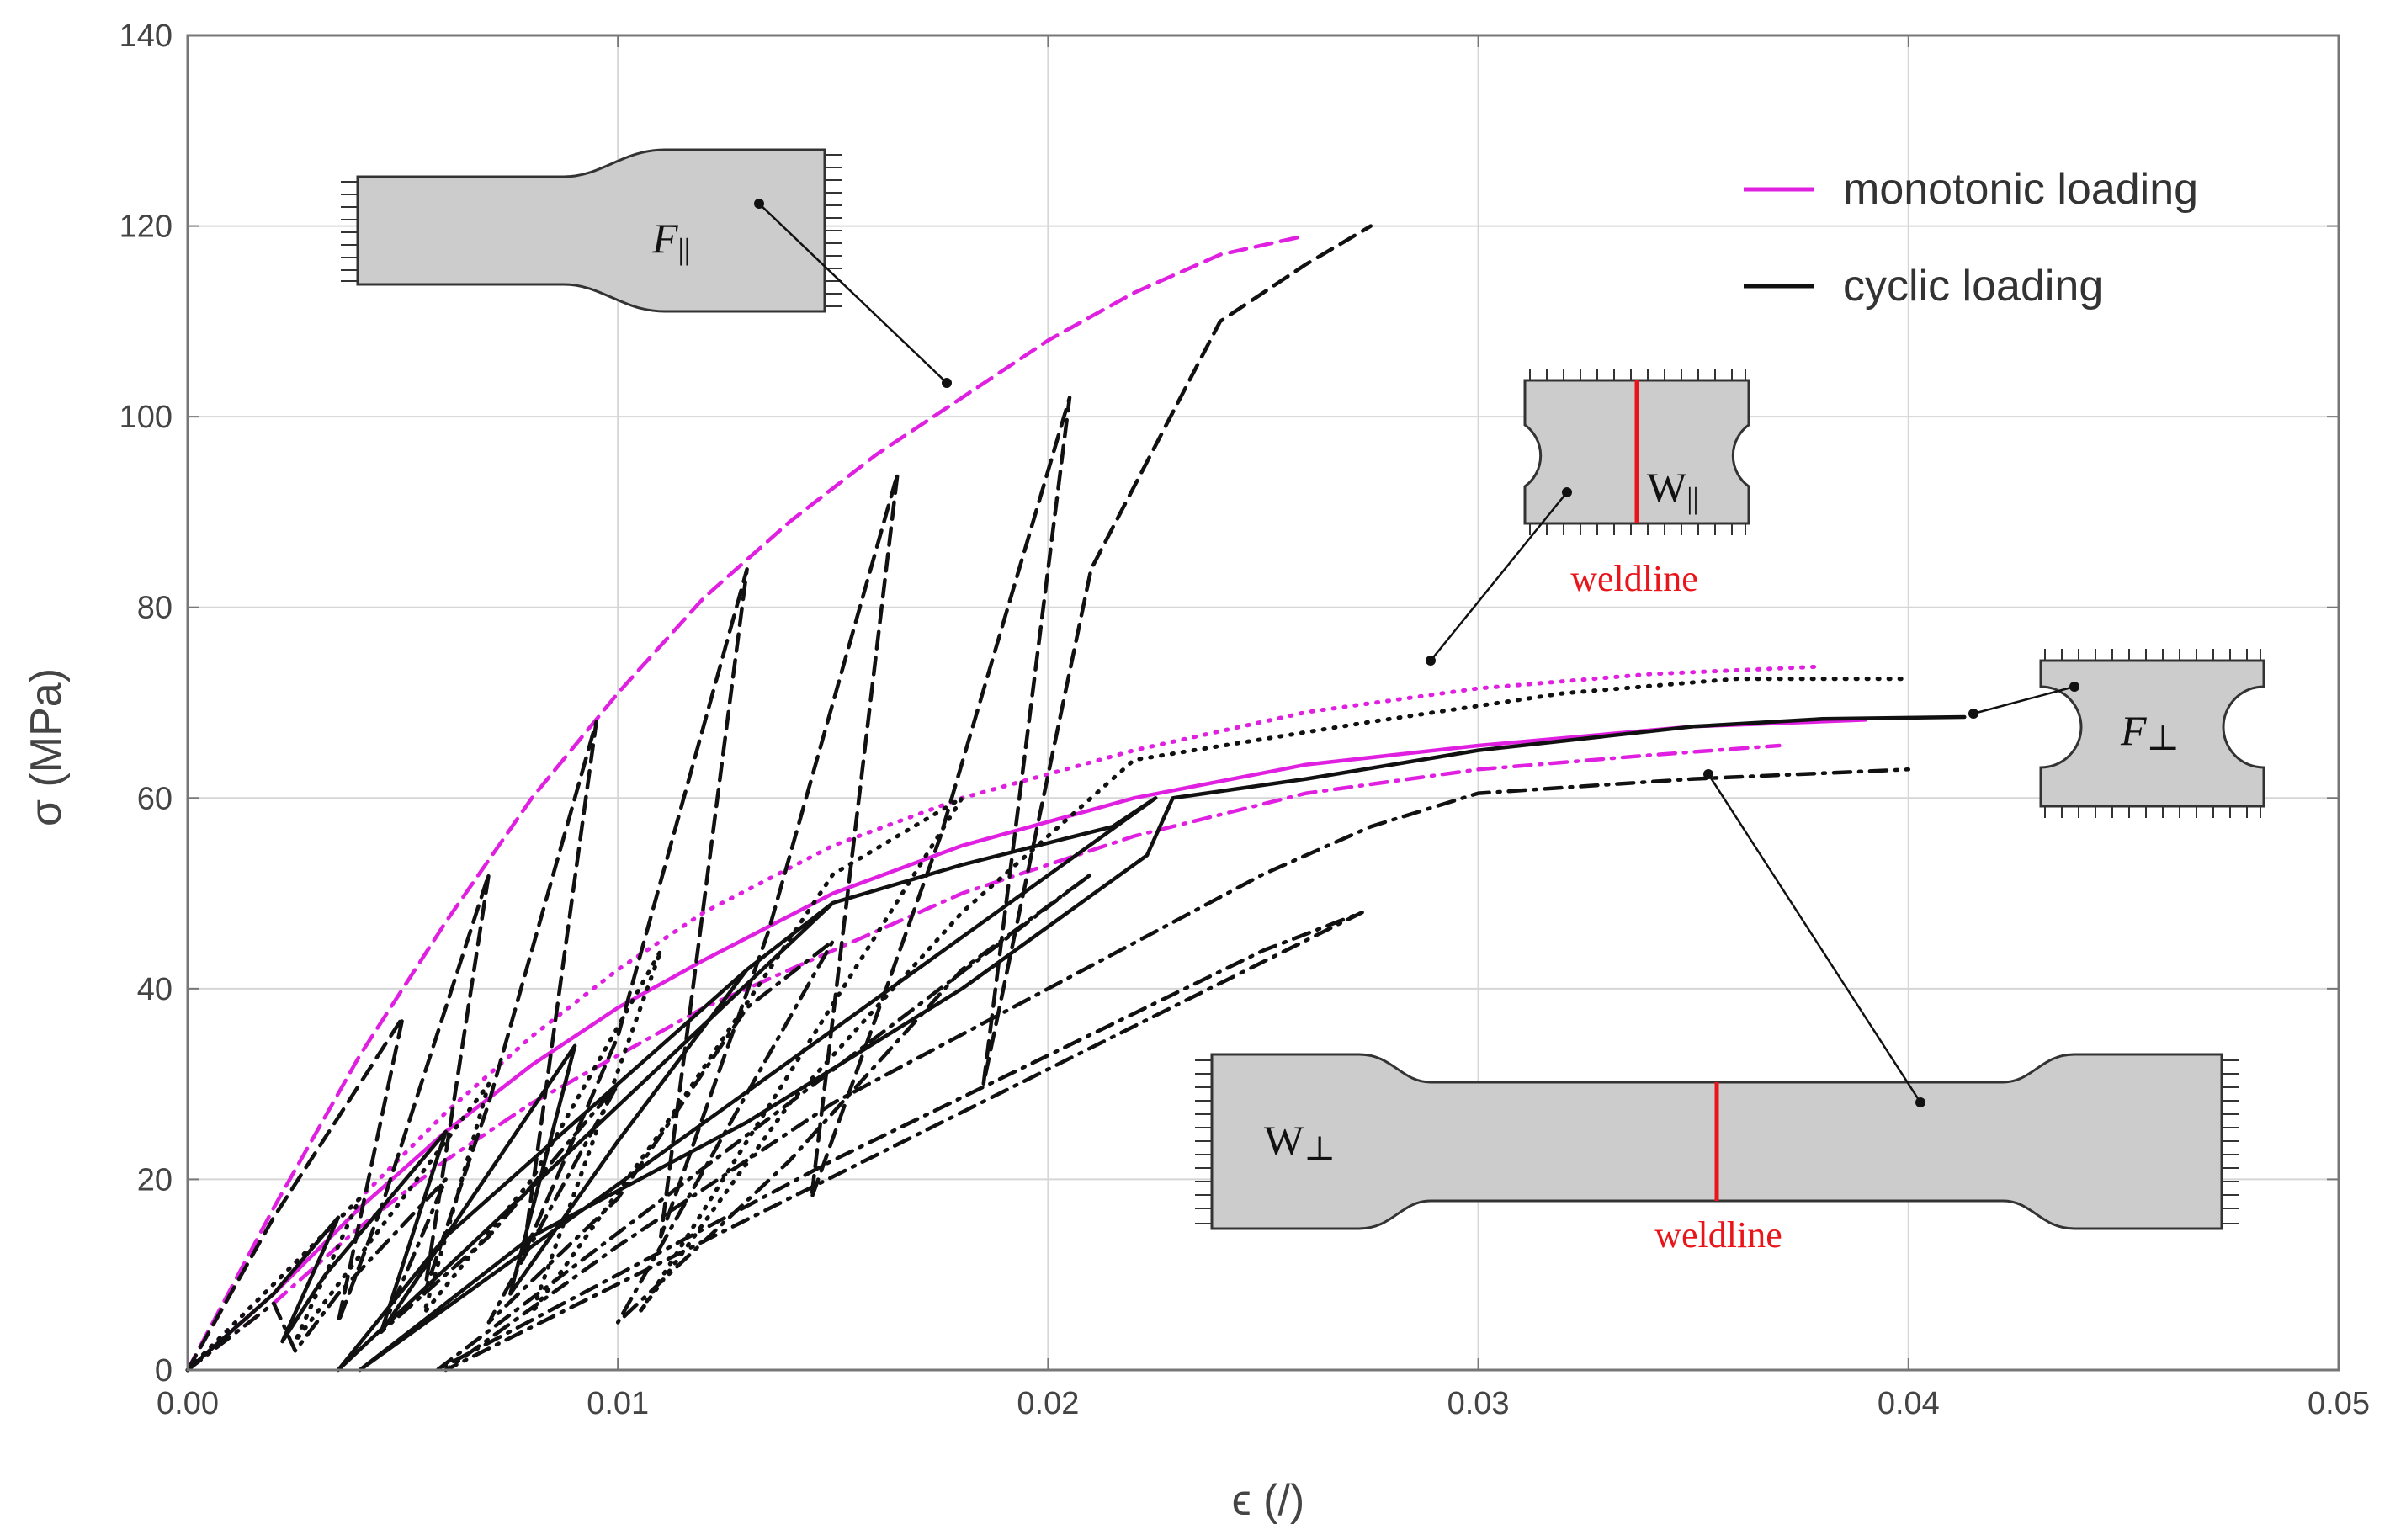 This screenshot has width=2406, height=1540. Describe the element at coordinates (1478, 1403) in the screenshot. I see `x-tick-label: 0.03` at that location.